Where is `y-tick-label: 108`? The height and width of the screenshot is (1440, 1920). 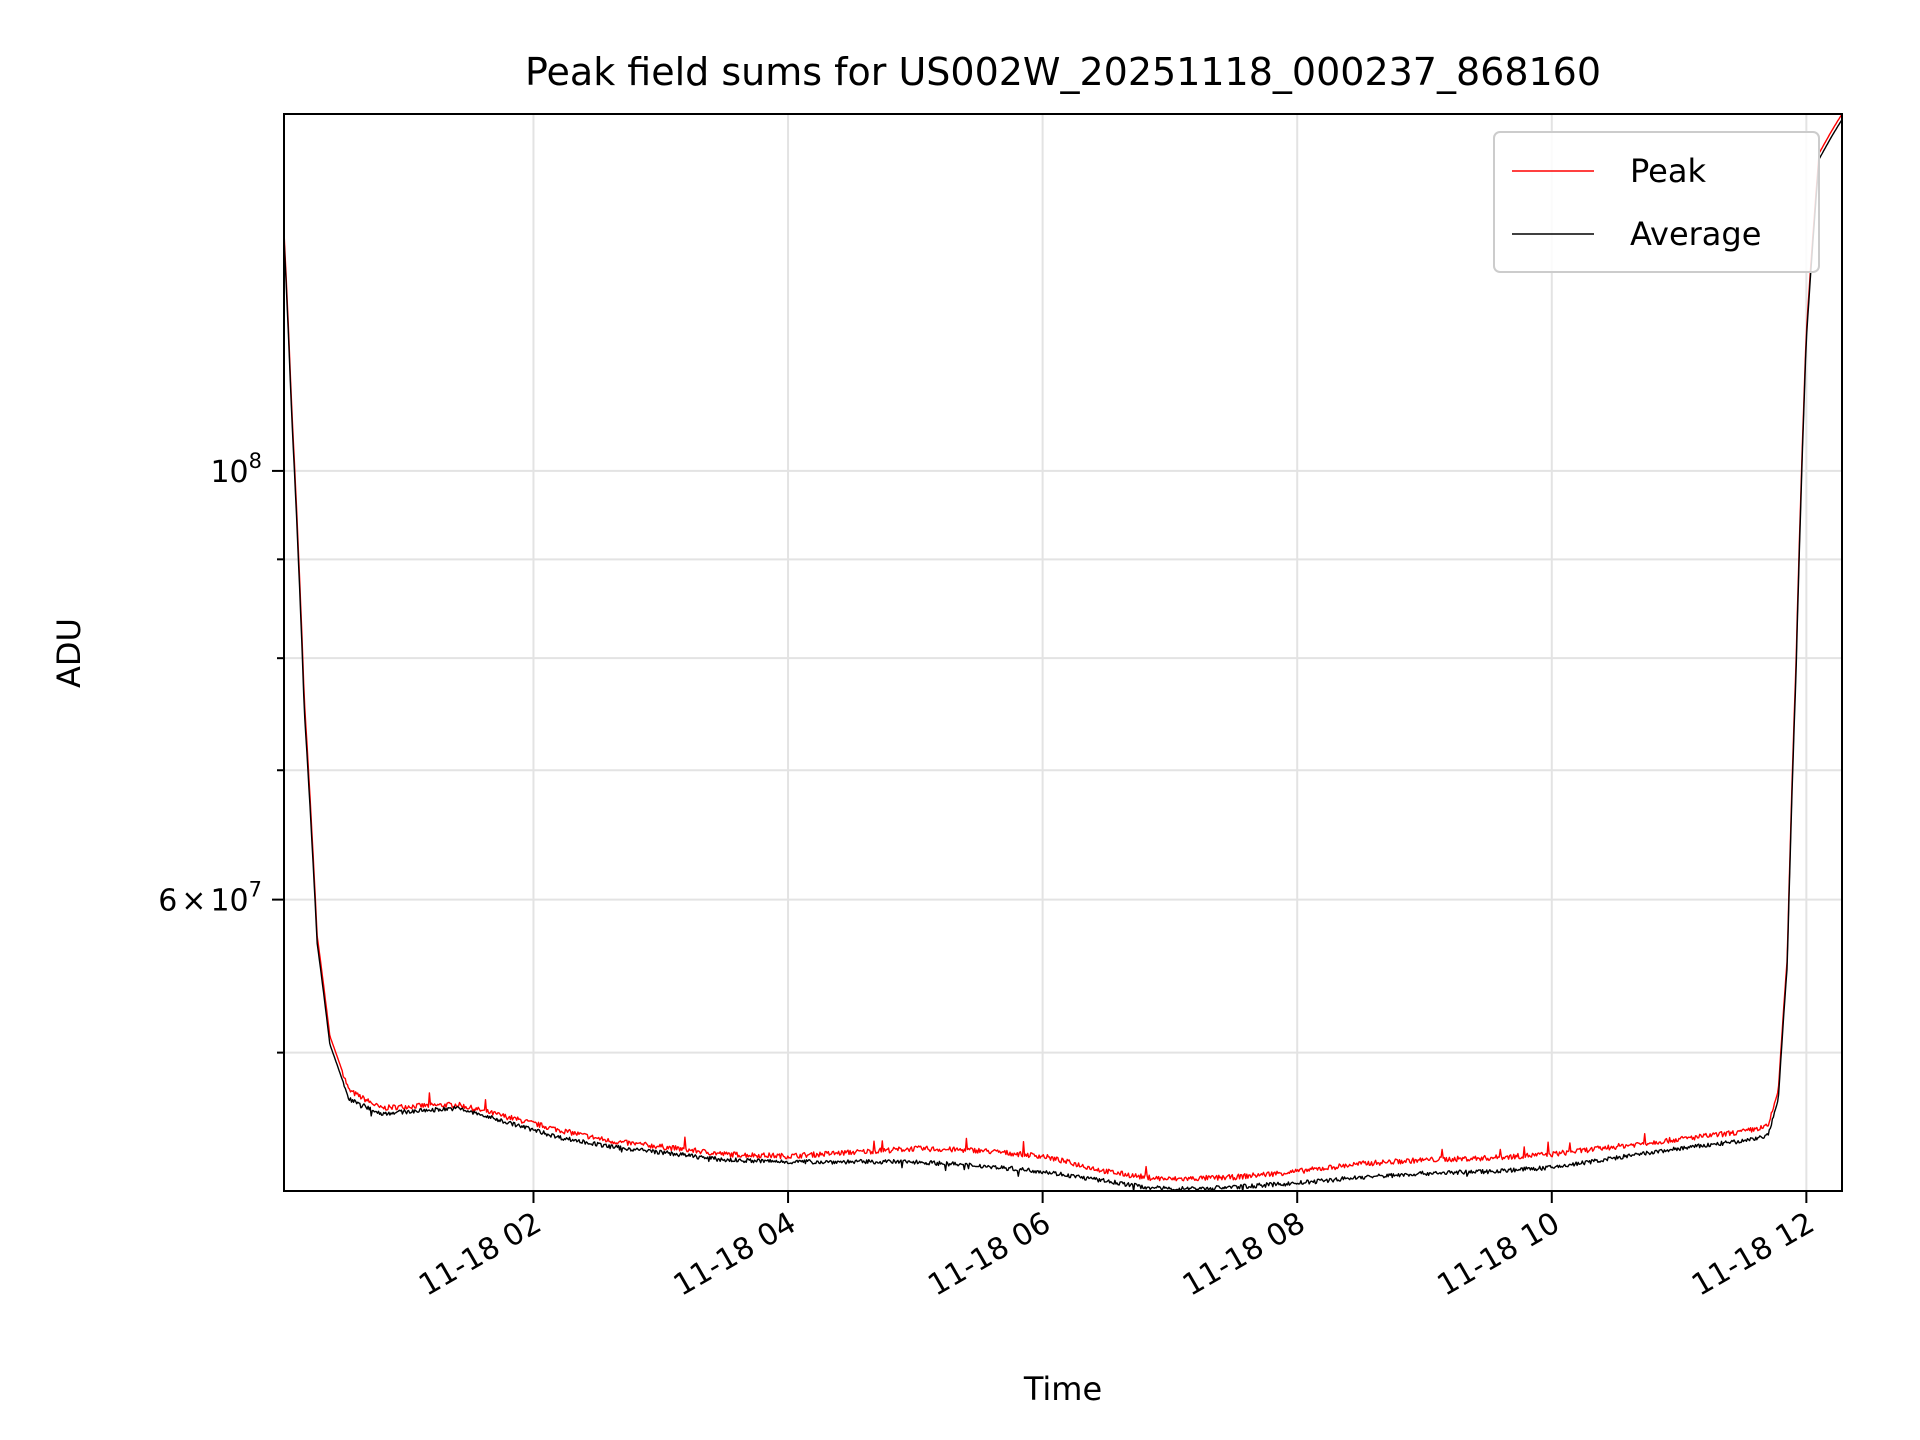
y-tick-label: 108 is located at coordinates (236, 469).